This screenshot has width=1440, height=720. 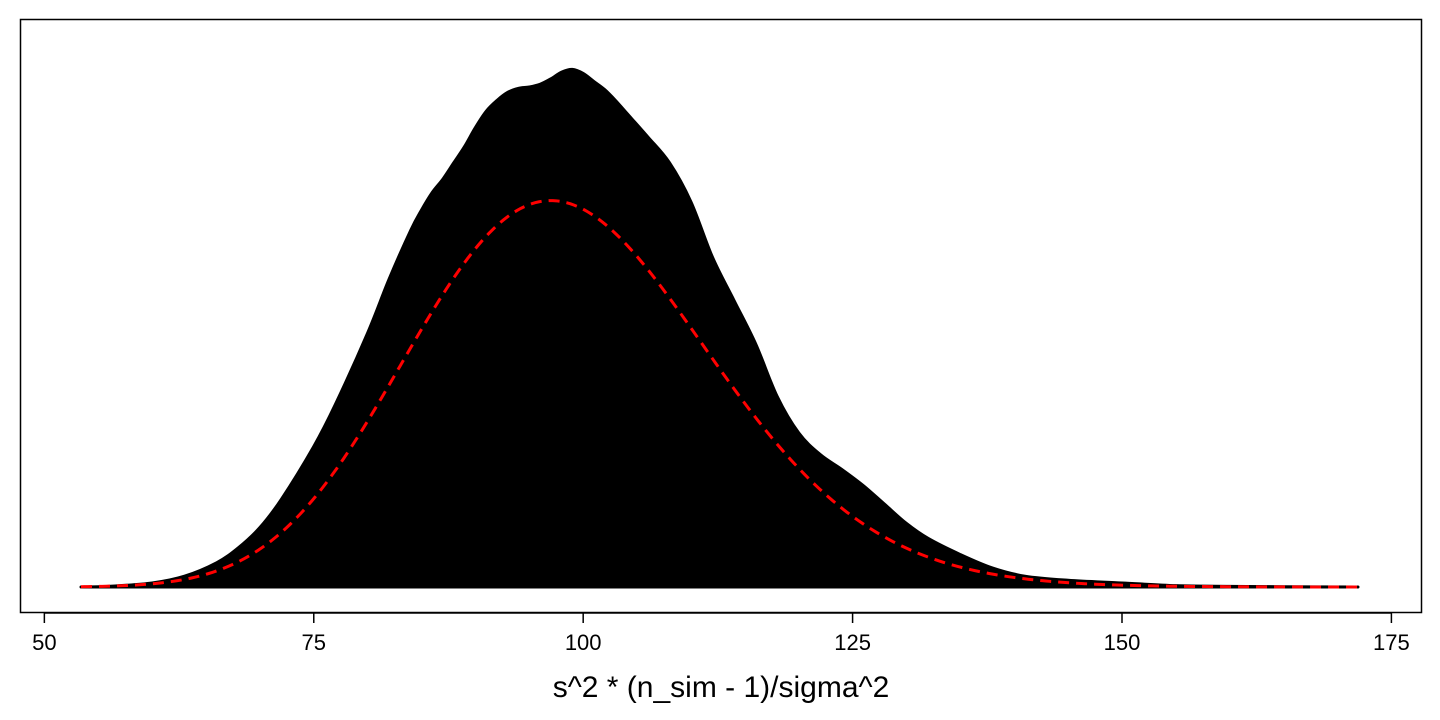 What do you see at coordinates (721, 687) in the screenshot?
I see `x-axis-label: s^2 * (n_sim - 1)/sigma^2` at bounding box center [721, 687].